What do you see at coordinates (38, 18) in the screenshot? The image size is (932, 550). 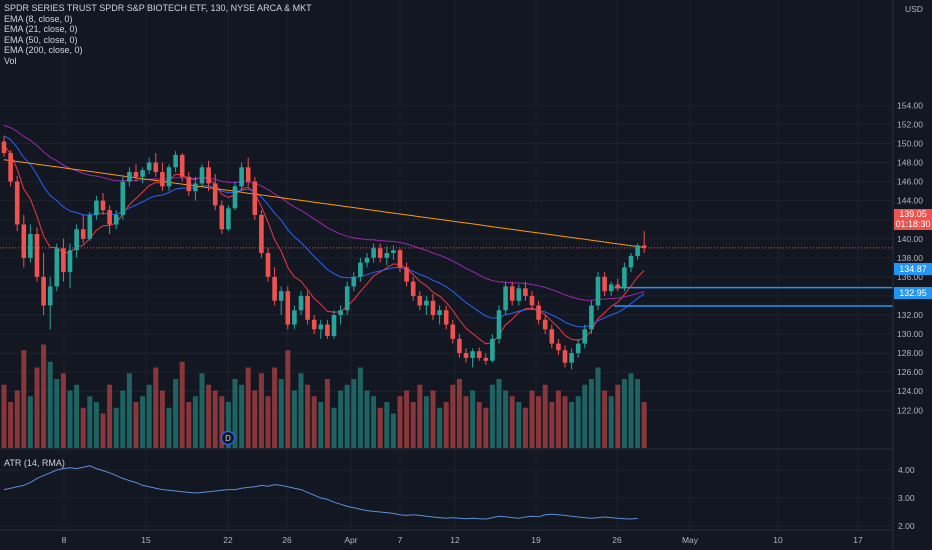 I see `indicator-ema8-label: EMA (8, close, 0)` at bounding box center [38, 18].